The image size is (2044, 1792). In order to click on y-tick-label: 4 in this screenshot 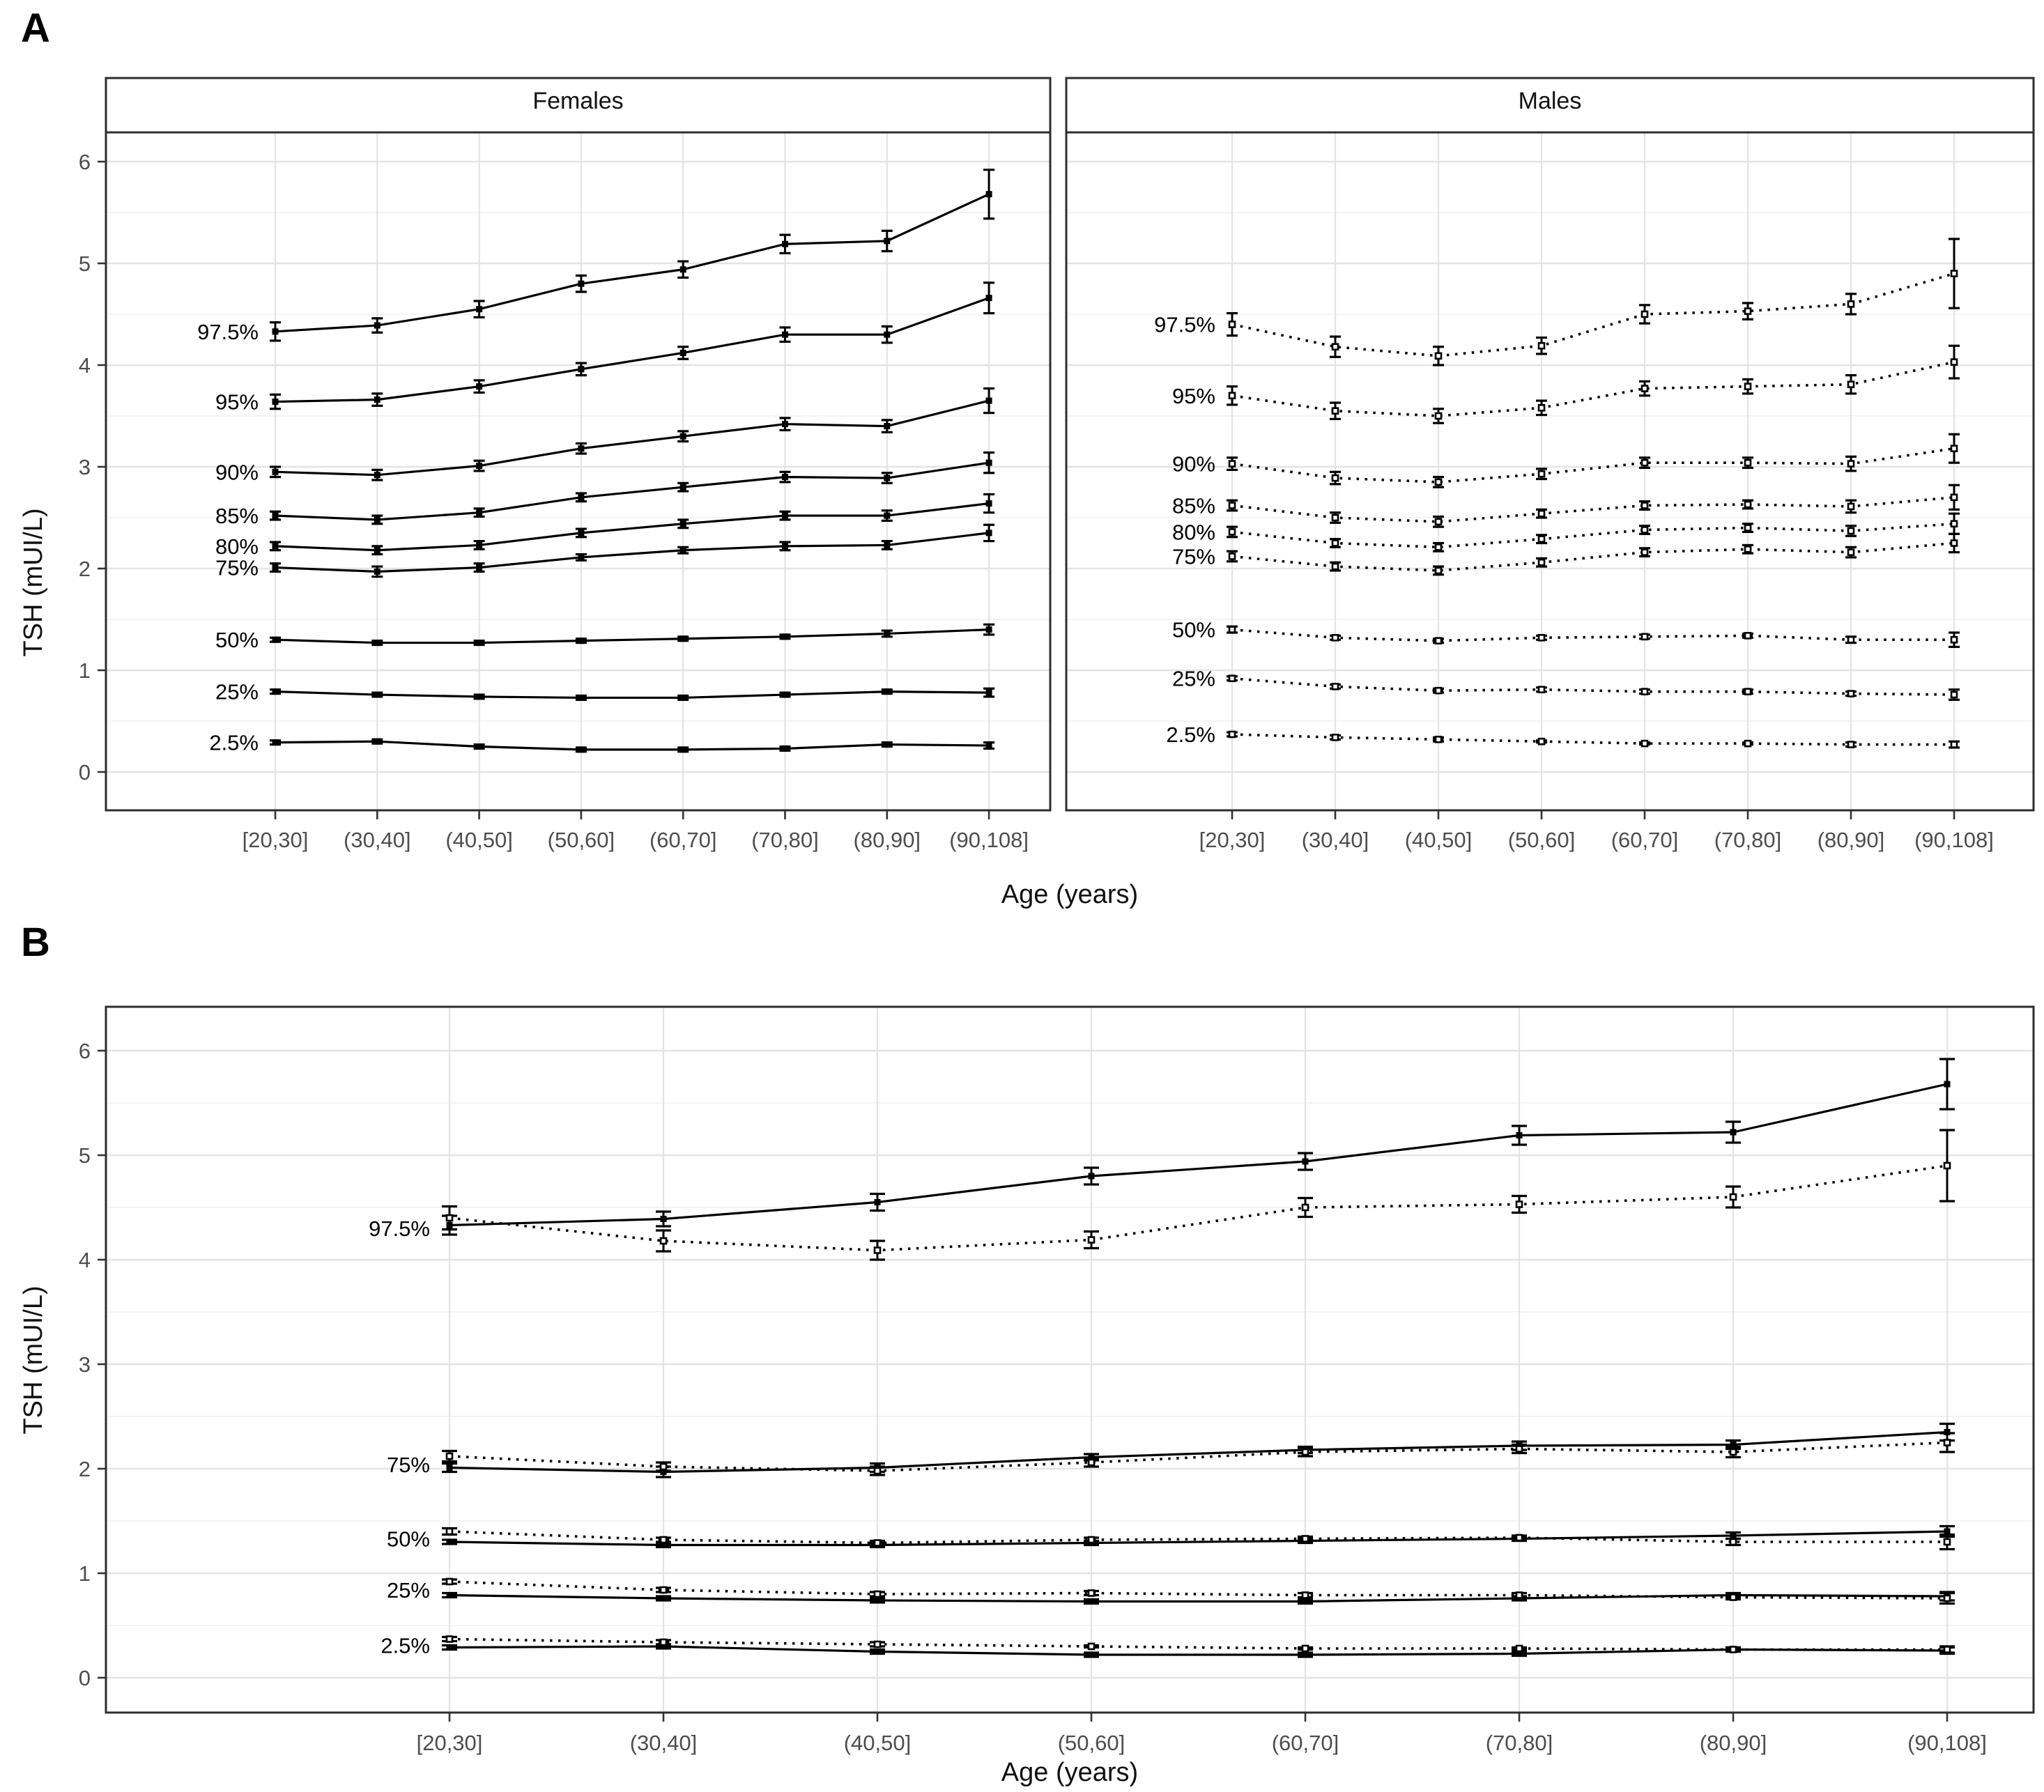, I will do `click(85, 1260)`.